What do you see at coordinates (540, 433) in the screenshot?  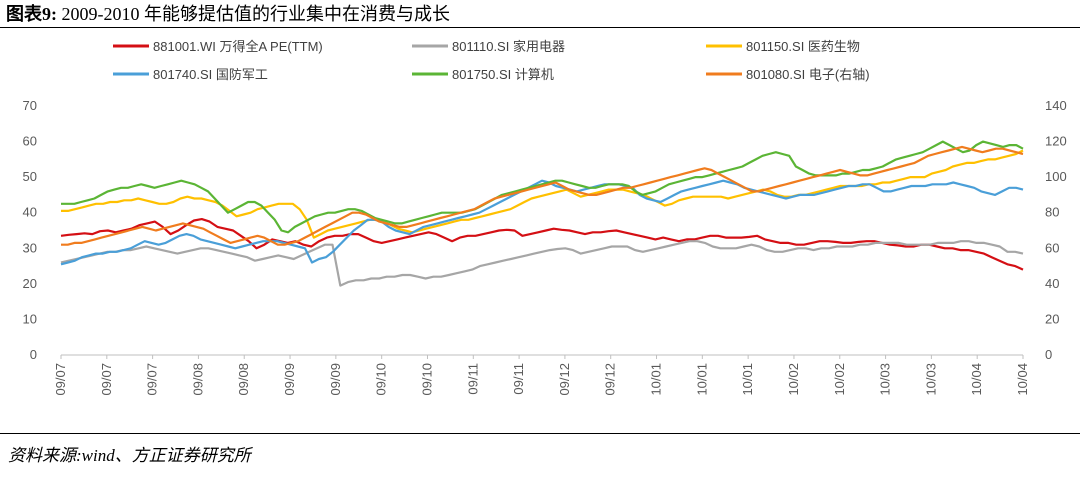 I see `bottom-rule` at bounding box center [540, 433].